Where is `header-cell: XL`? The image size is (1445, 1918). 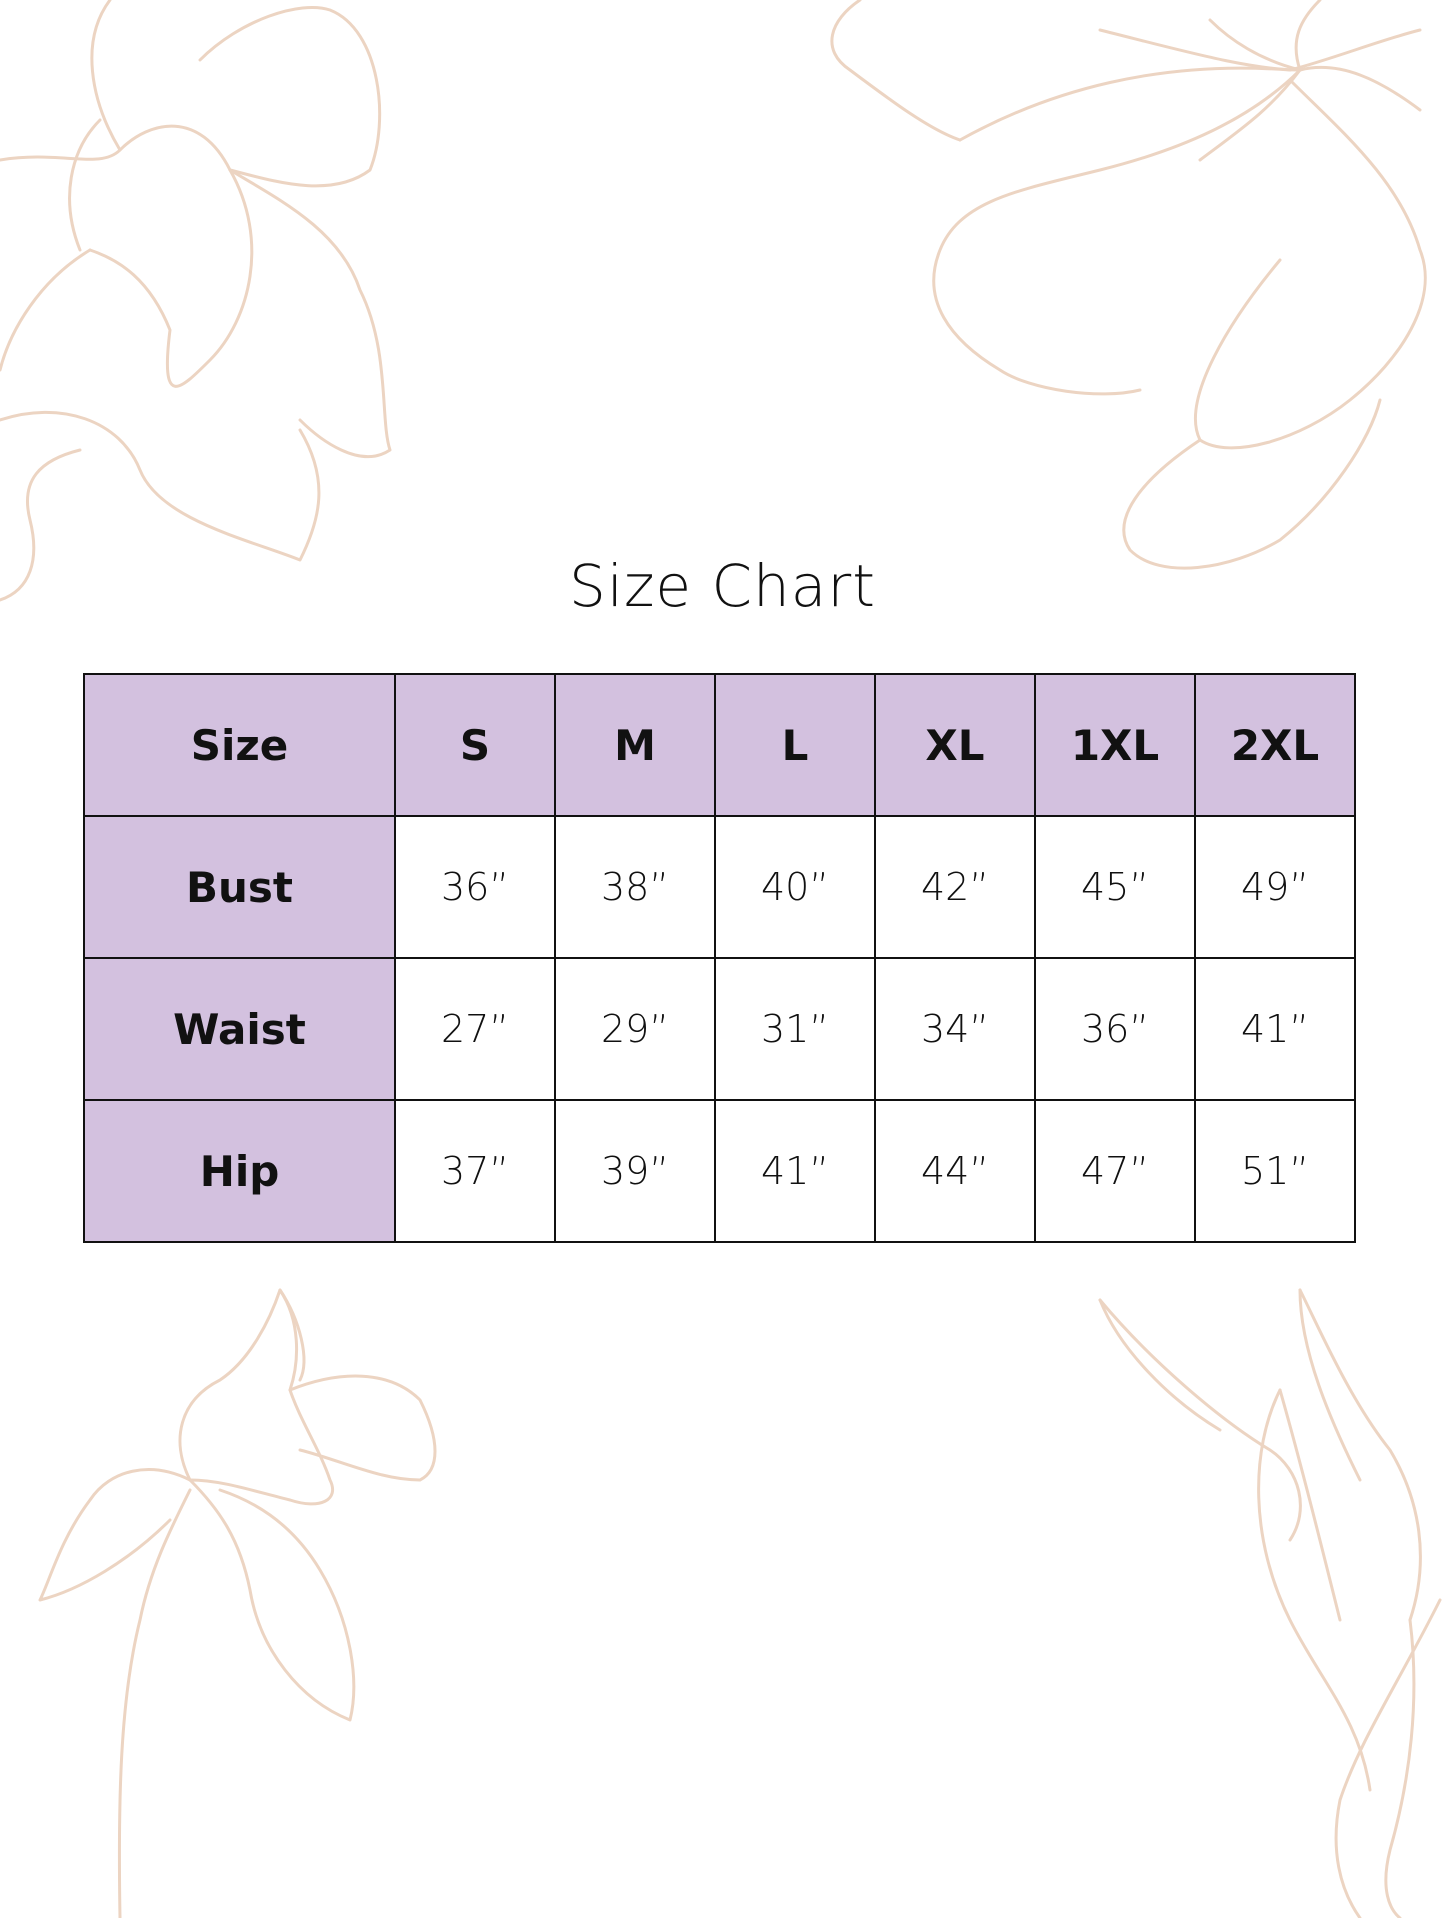
header-cell: XL is located at coordinates (955, 745).